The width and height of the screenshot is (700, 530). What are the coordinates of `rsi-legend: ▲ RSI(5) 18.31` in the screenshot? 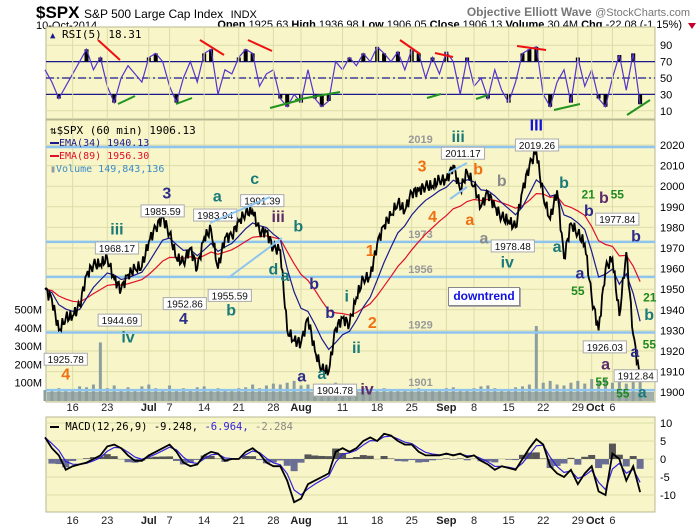 It's located at (96, 34).